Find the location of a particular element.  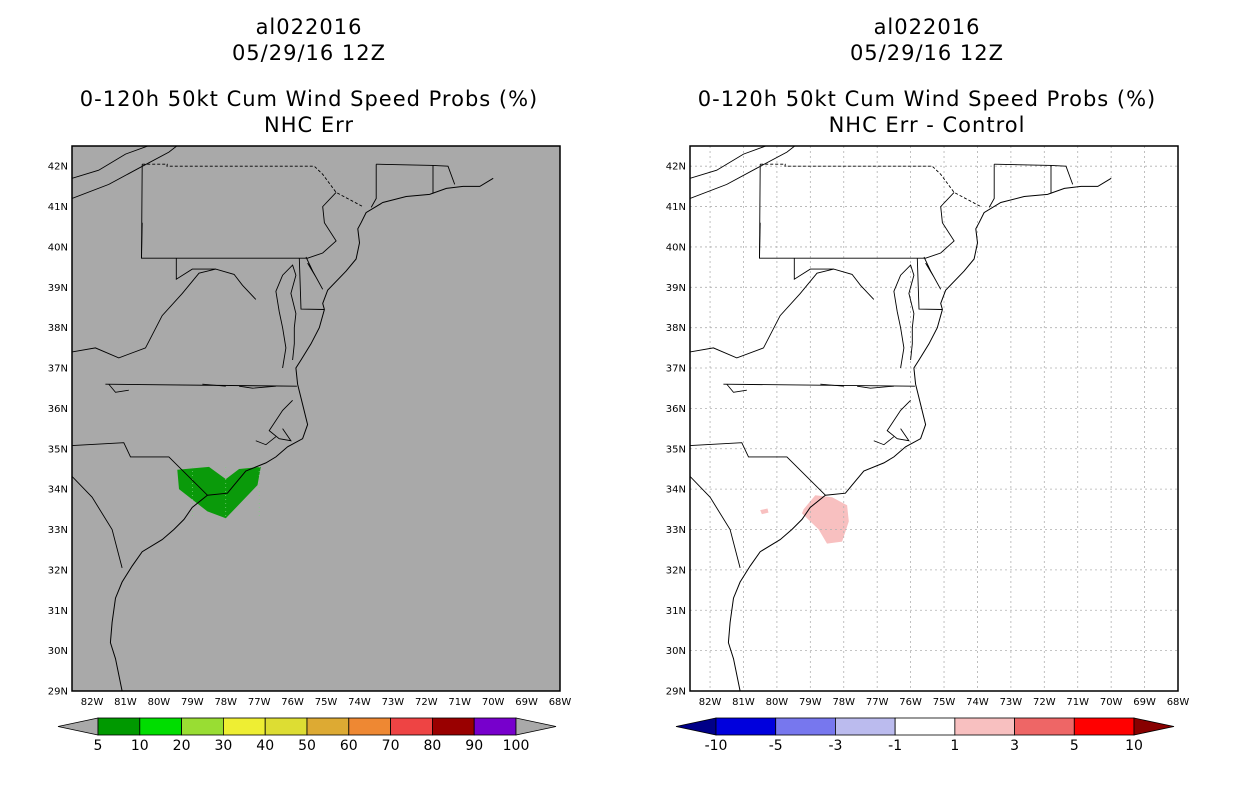

left-colorbar-tick-label: 90 is located at coordinates (474, 746).